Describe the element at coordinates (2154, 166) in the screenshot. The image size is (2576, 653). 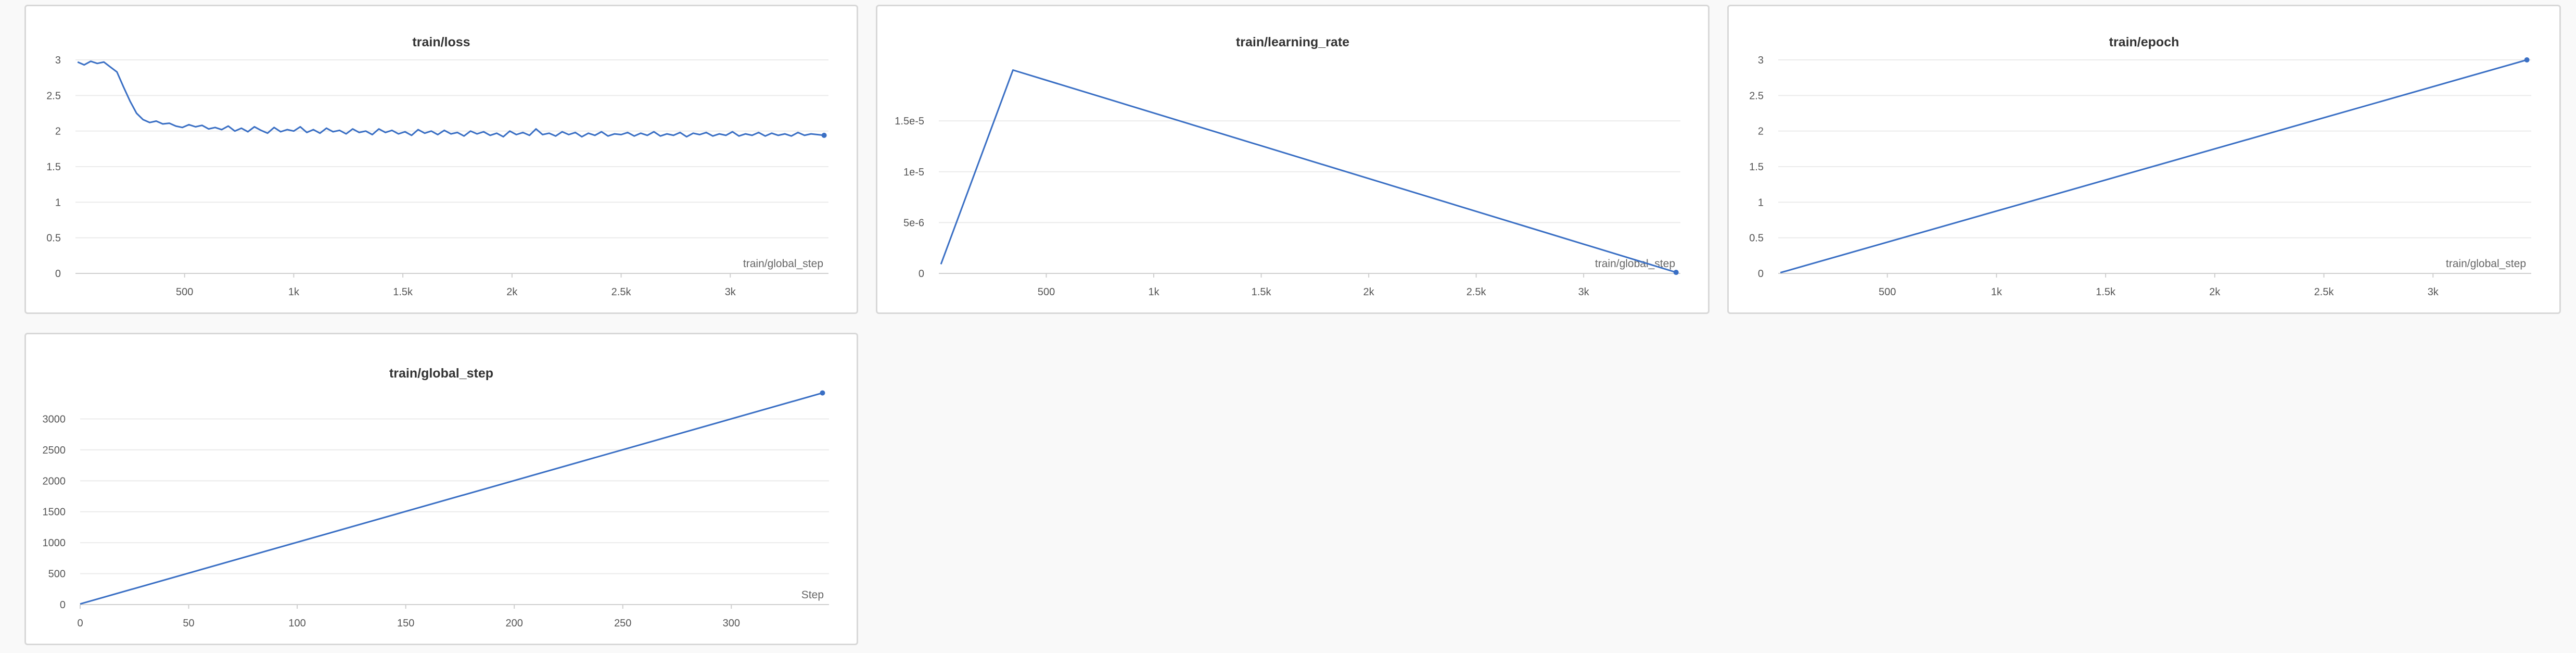
I see `series-line-train-epoch` at that location.